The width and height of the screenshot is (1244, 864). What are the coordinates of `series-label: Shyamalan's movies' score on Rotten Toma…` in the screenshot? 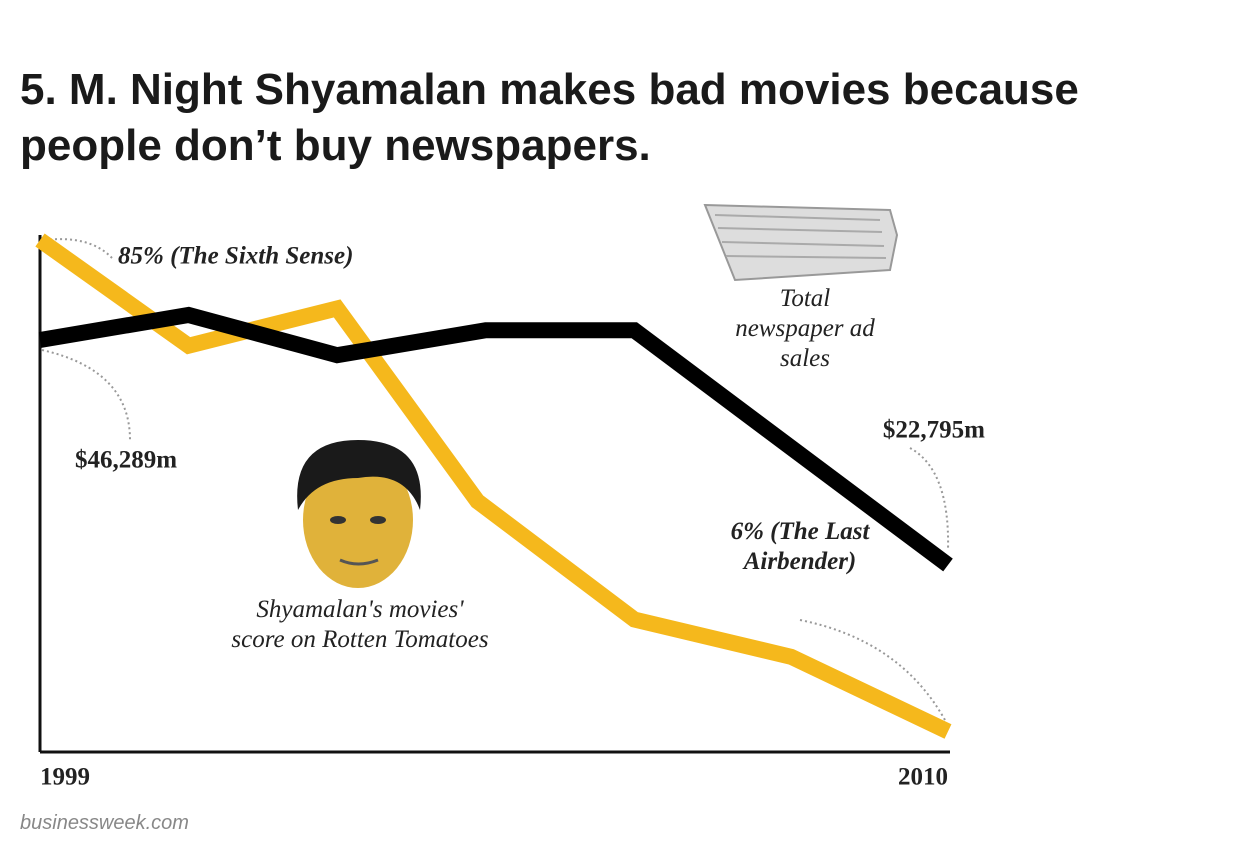 It's located at (360, 624).